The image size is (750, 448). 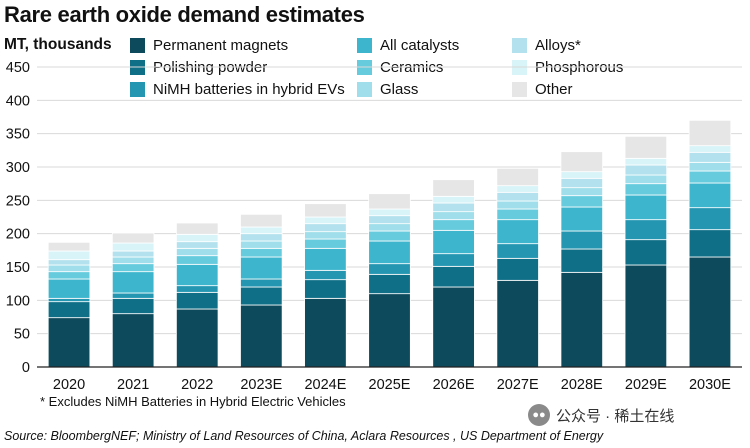 I want to click on bar-segment-all-catalysts-2023e, so click(x=261, y=268).